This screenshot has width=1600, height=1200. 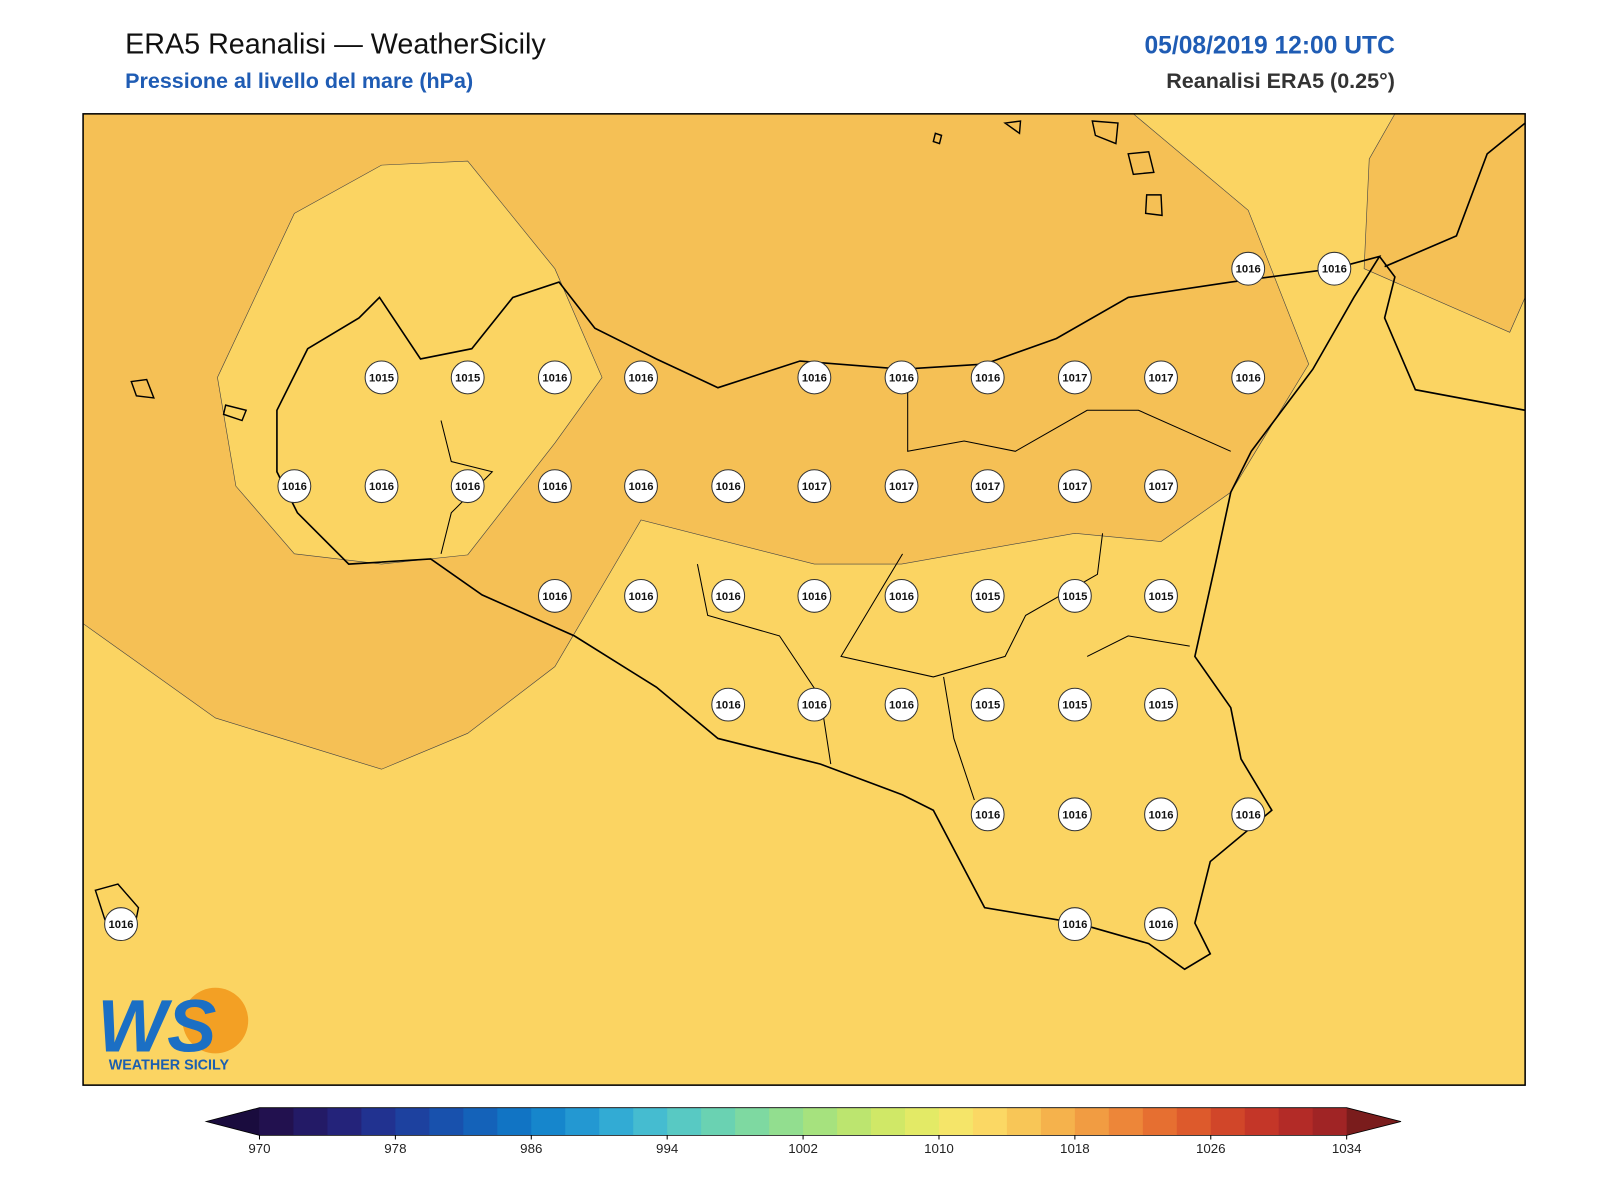 What do you see at coordinates (169, 1066) in the screenshot?
I see `logo-name: WEATHER SICILY` at bounding box center [169, 1066].